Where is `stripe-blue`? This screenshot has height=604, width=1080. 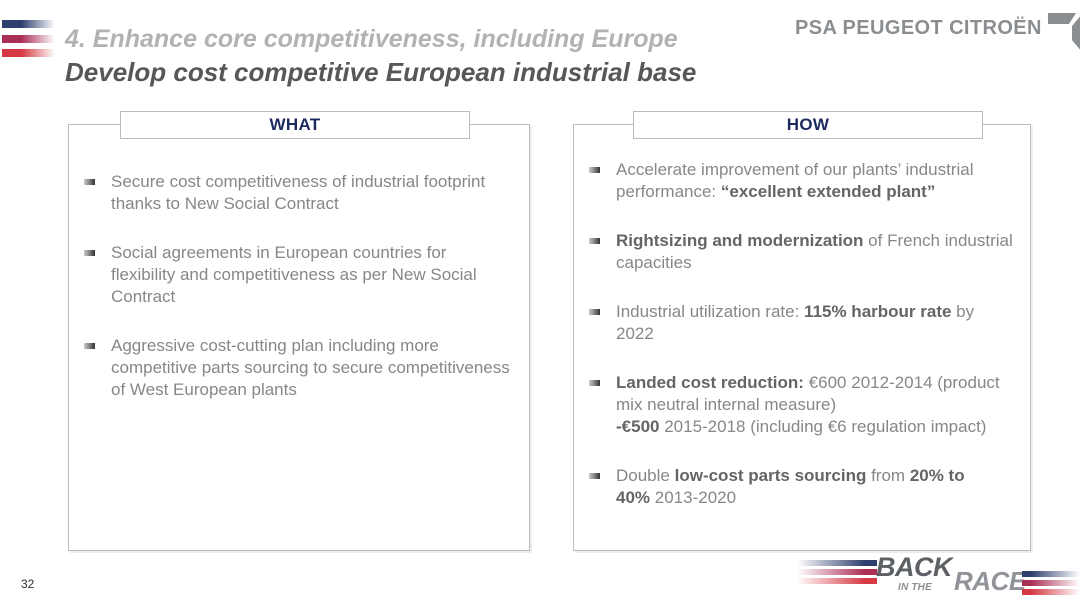
stripe-blue is located at coordinates (29, 24).